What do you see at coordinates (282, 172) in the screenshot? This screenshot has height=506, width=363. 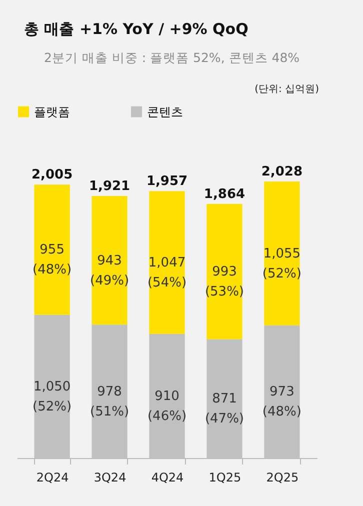 I see `total-label: 2,028` at bounding box center [282, 172].